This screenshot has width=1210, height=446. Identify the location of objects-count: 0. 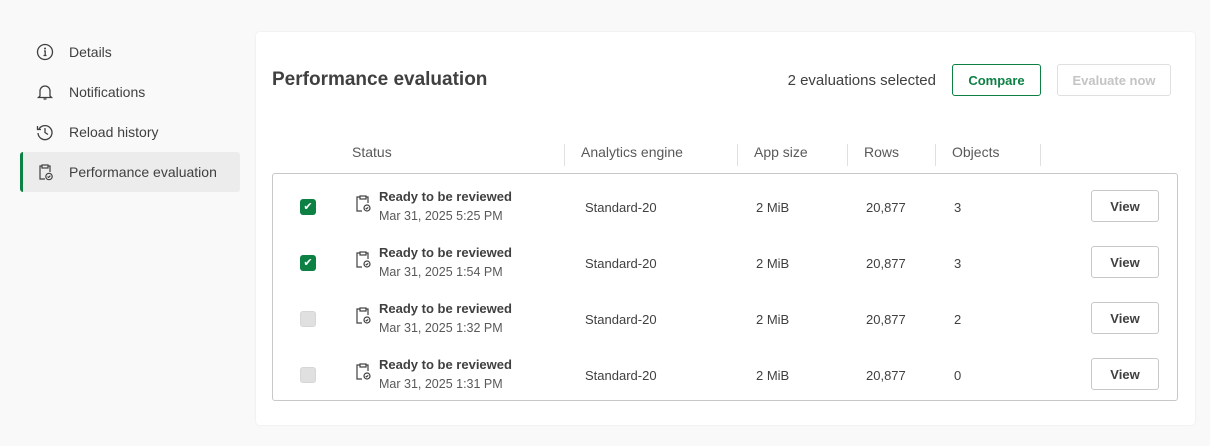
(958, 375).